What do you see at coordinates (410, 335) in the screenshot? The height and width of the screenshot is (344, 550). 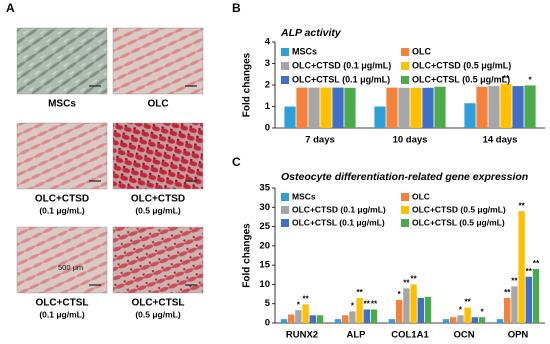 I see `x-tick-label: COL1A1` at bounding box center [410, 335].